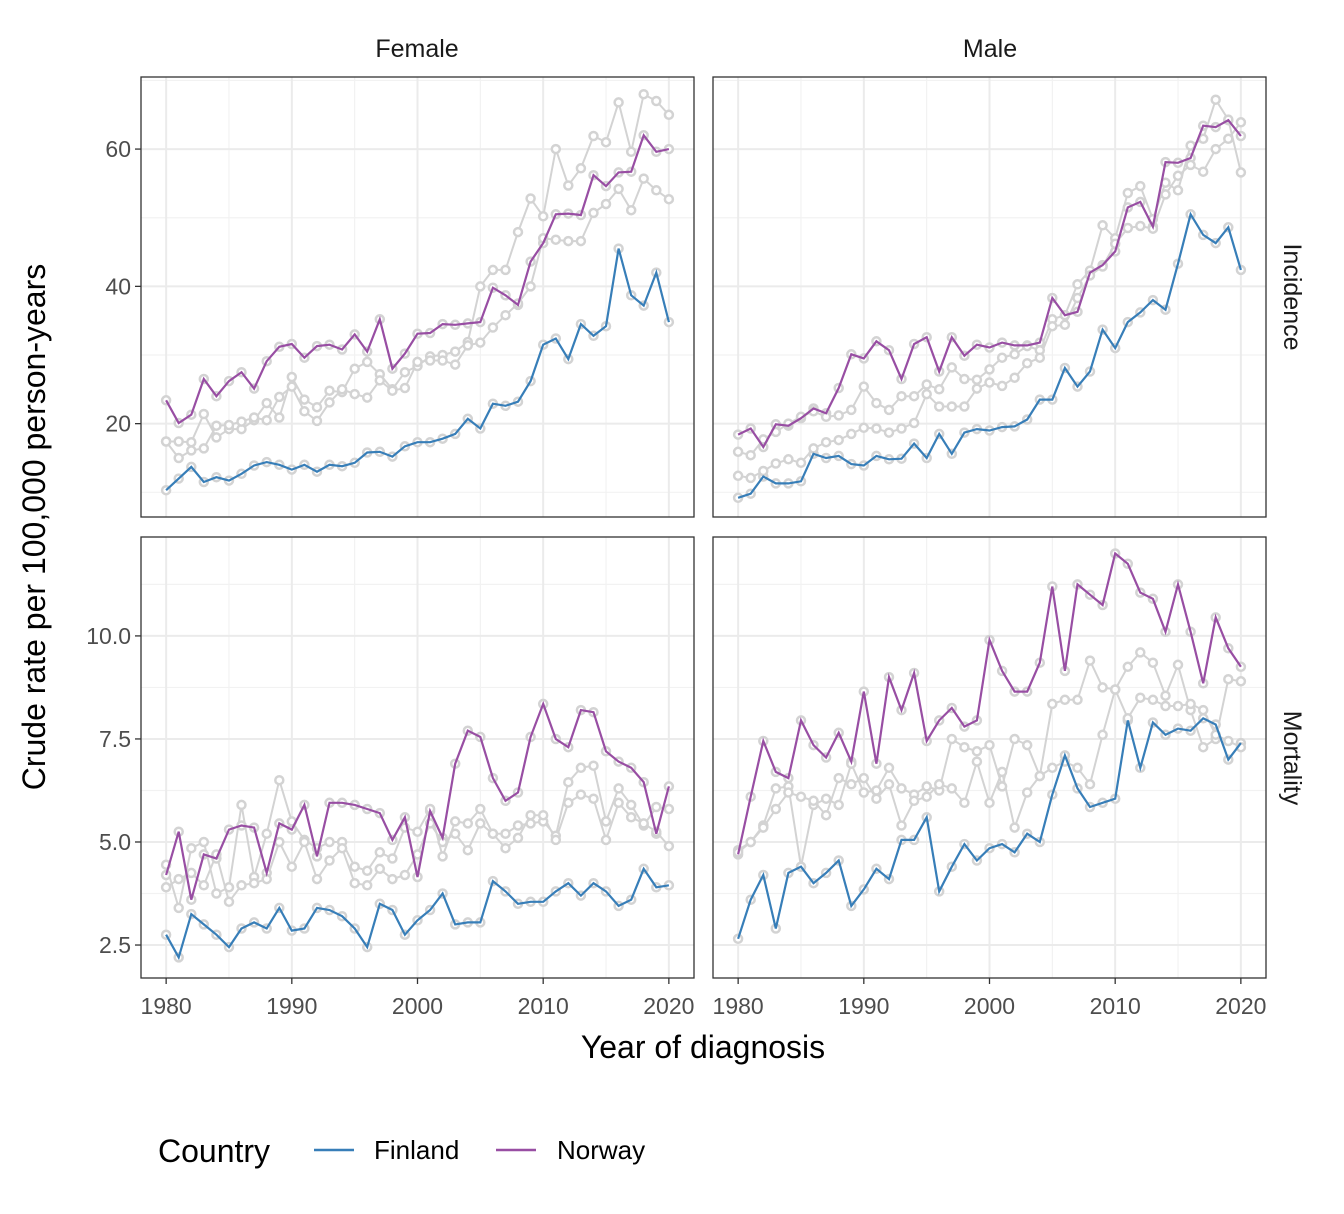 The image size is (1344, 1214). What do you see at coordinates (329, 842) in the screenshot?
I see `point-other-2-1993` at bounding box center [329, 842].